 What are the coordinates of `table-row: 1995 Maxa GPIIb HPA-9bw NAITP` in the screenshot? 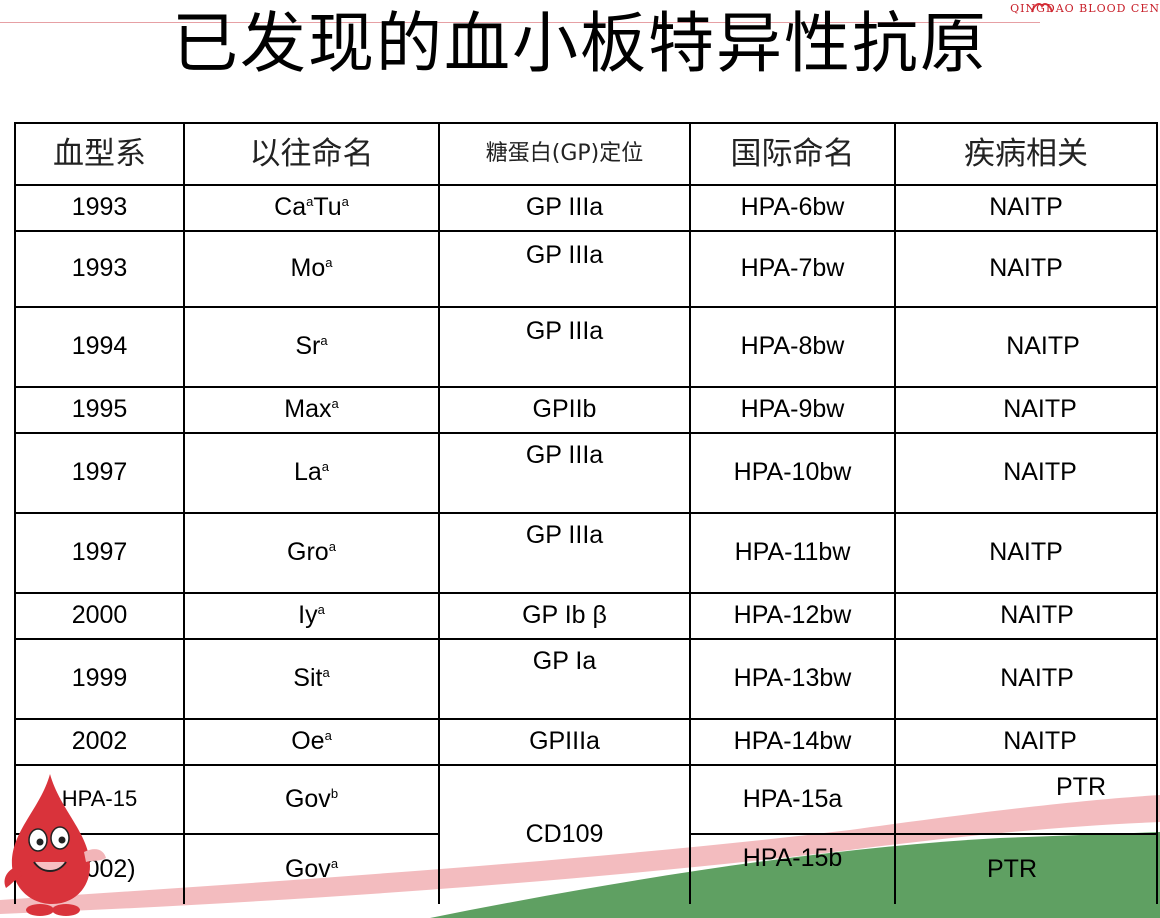 It's located at (586, 410).